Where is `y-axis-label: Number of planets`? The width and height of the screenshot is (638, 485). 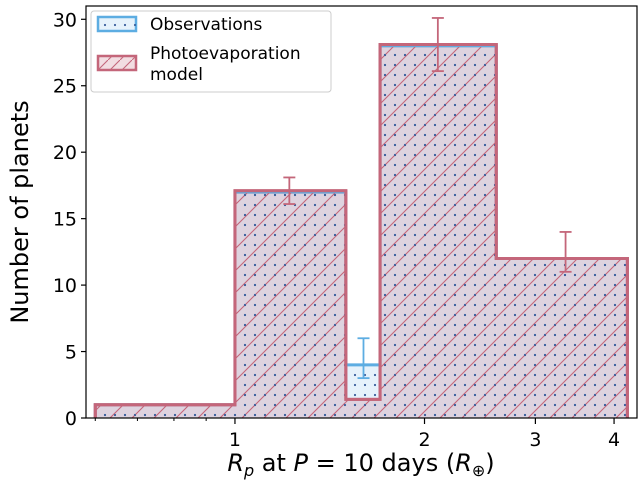 y-axis-label: Number of planets is located at coordinates (20, 211).